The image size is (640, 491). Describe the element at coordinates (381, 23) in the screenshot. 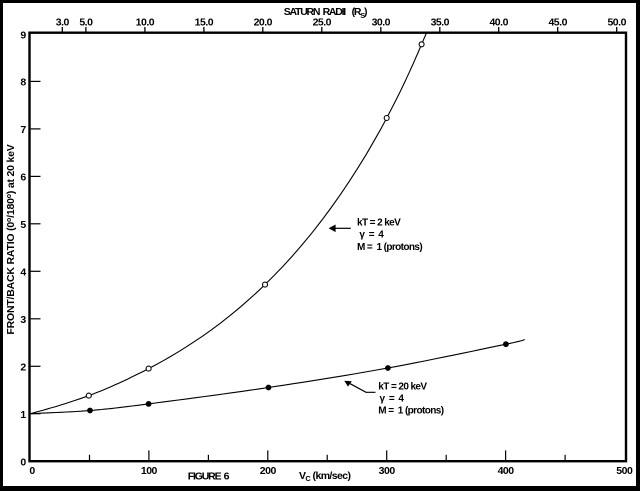

I see `svg-text: 30.0` at that location.